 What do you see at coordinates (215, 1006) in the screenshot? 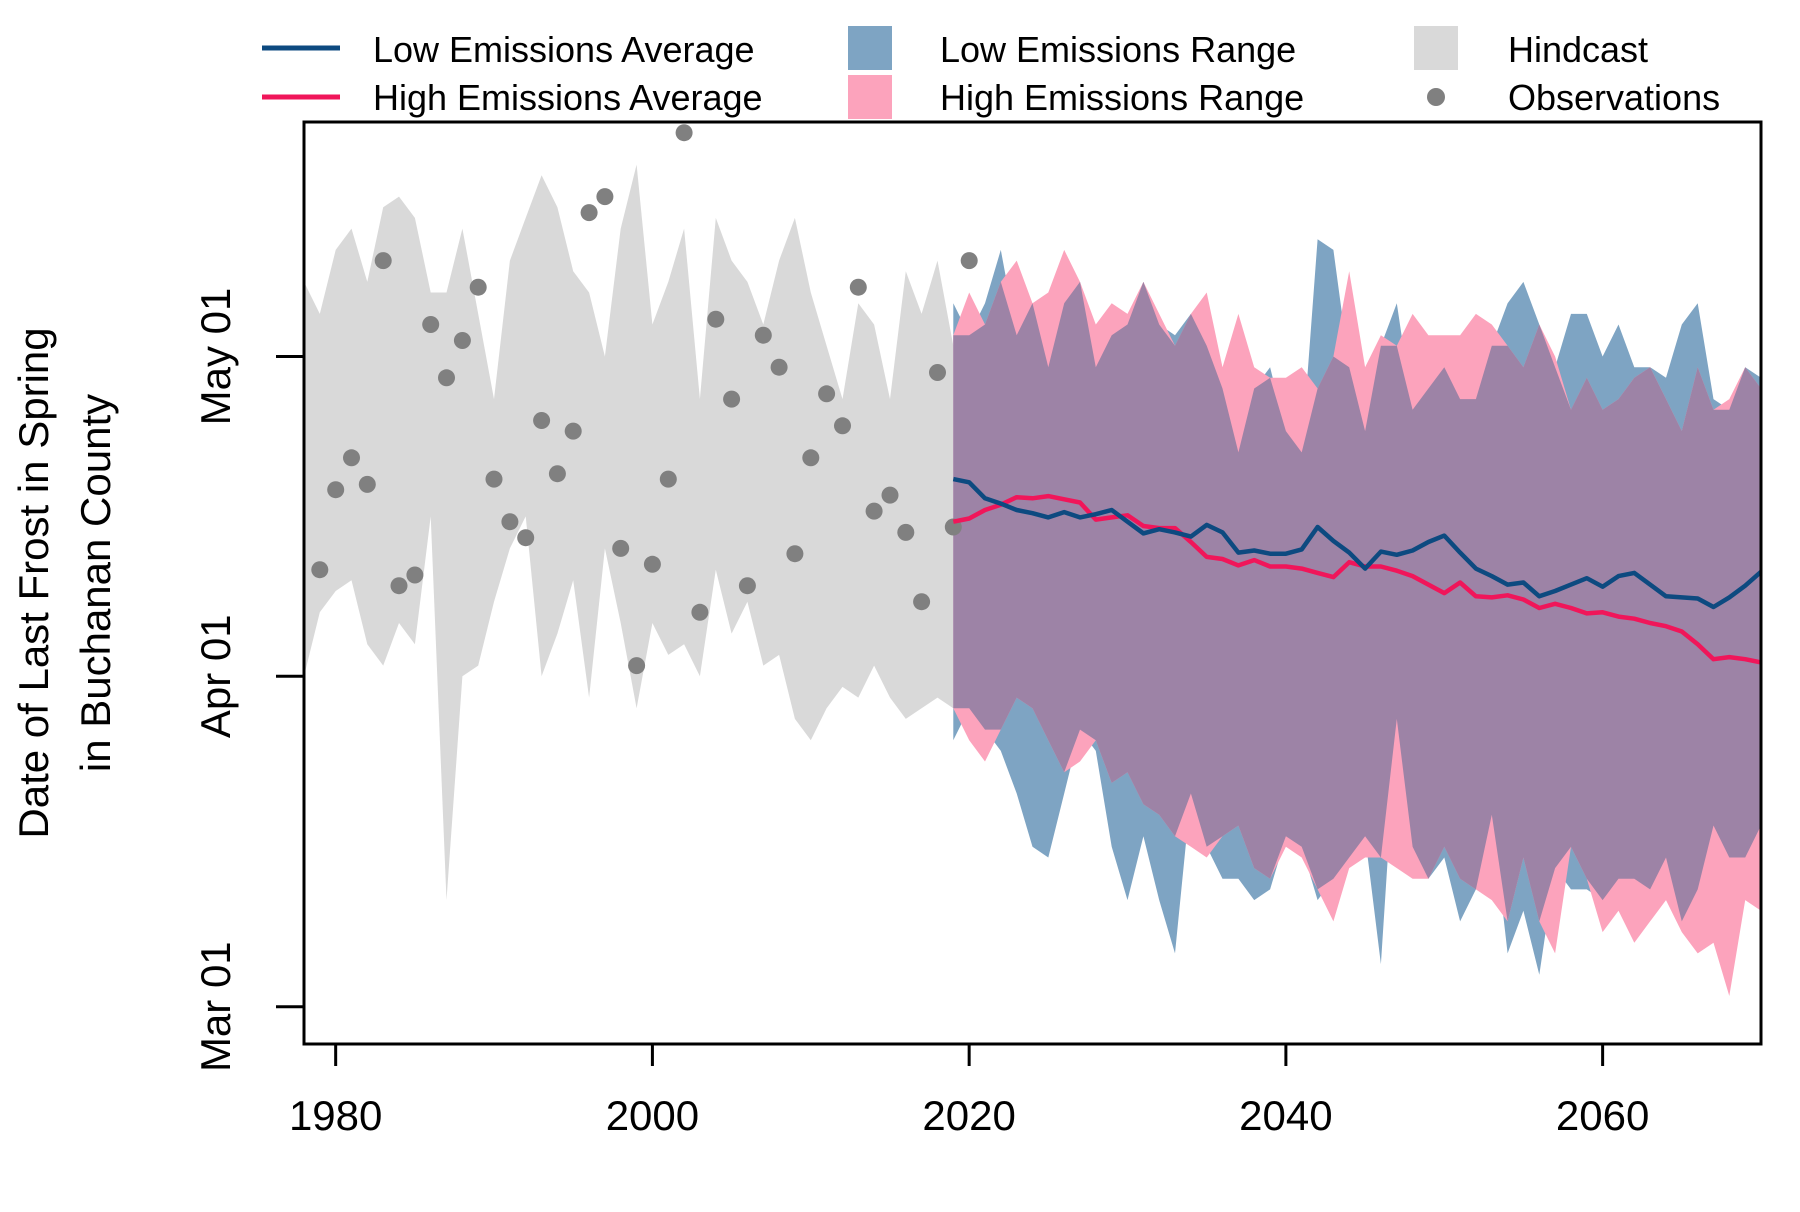
I see `y-tick-label: Mar 01` at bounding box center [215, 1006].